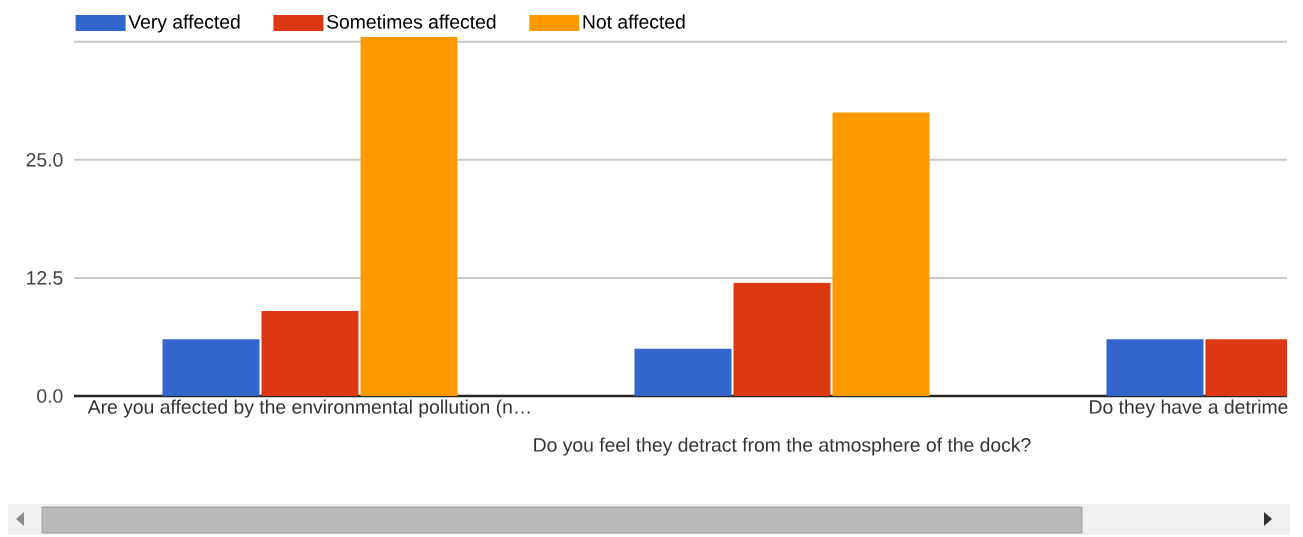 The width and height of the screenshot is (1303, 537). I want to click on y-tick-label: 0.0, so click(50, 396).